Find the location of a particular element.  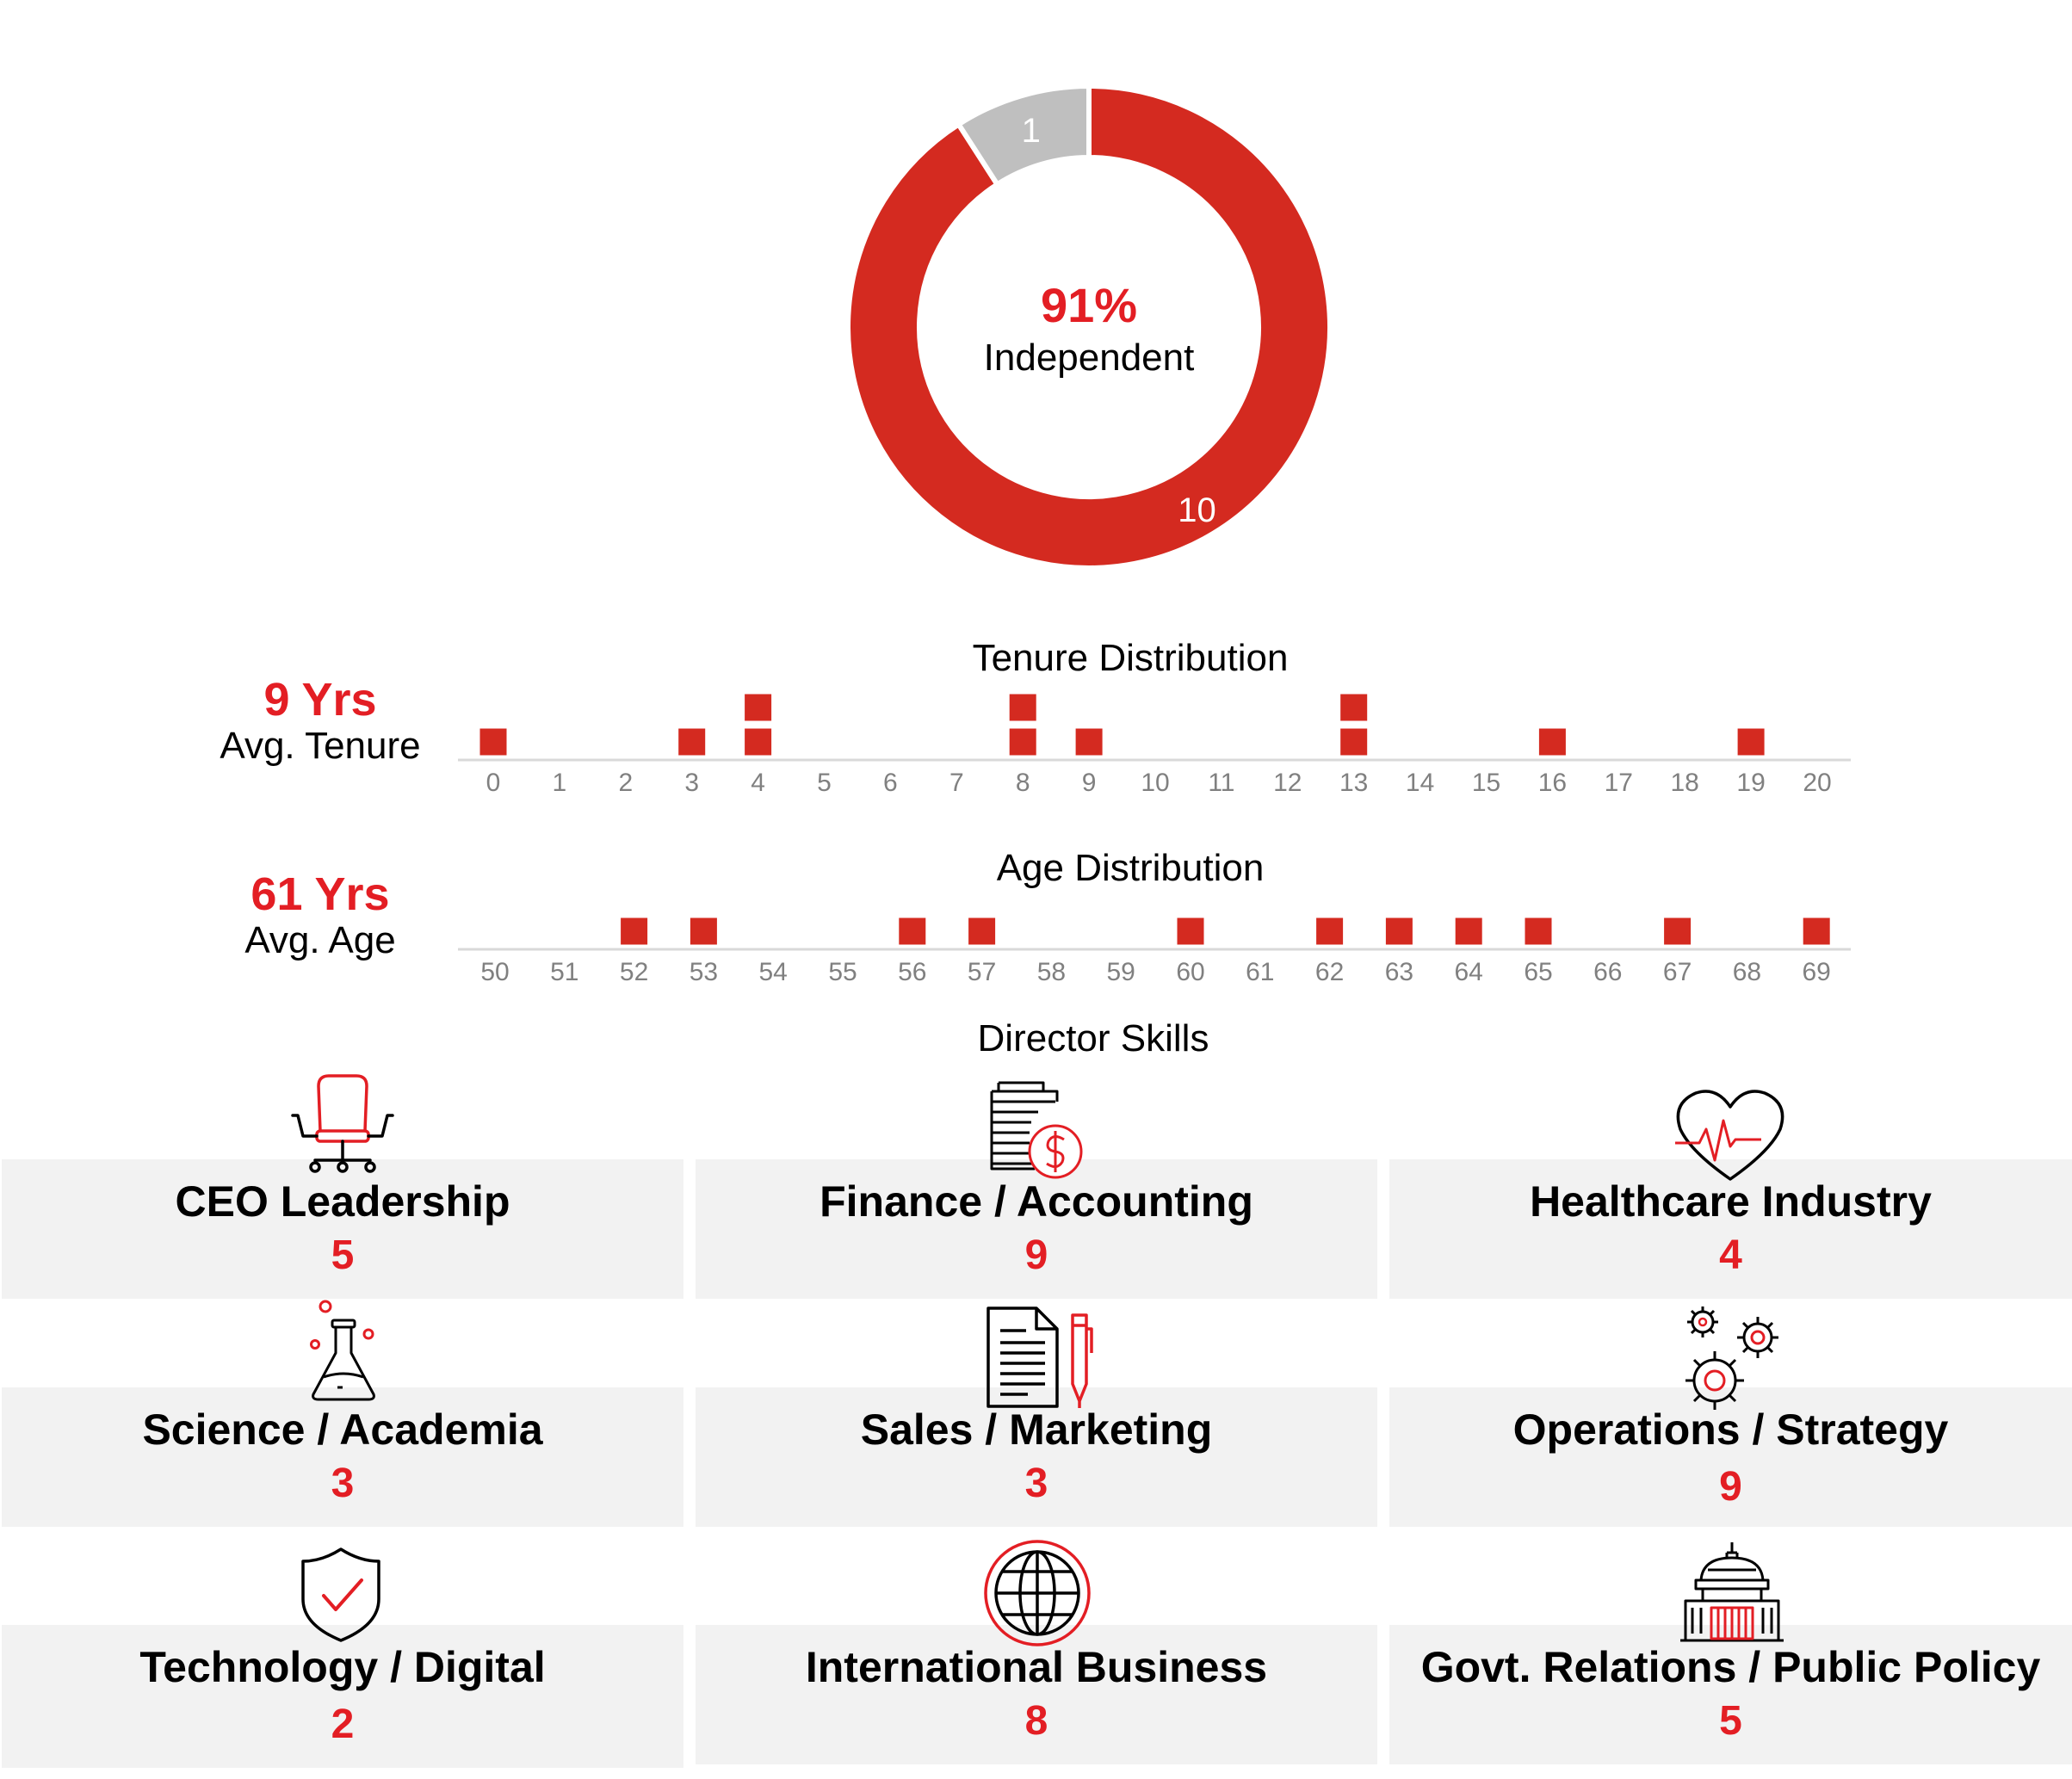

tenure-chart-title: Tenure Distribution is located at coordinates (1130, 658).